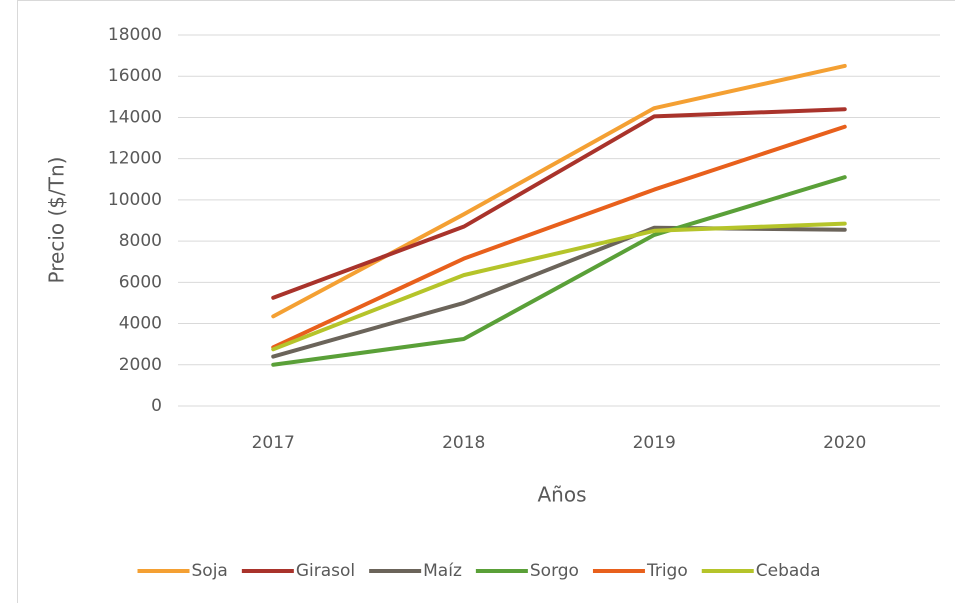 This screenshot has height=603, width=955. What do you see at coordinates (135, 159) in the screenshot?
I see `y-tick-label: 12000` at bounding box center [135, 159].